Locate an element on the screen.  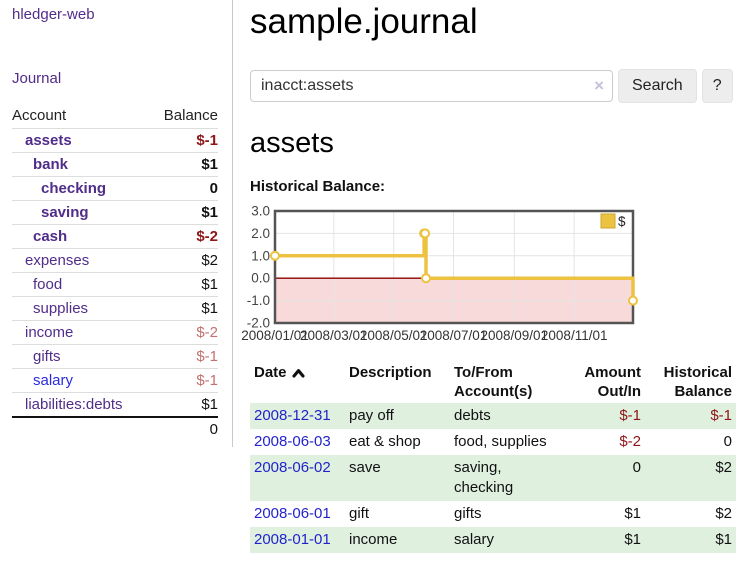
accounts-total-row: 0 is located at coordinates (115, 428).